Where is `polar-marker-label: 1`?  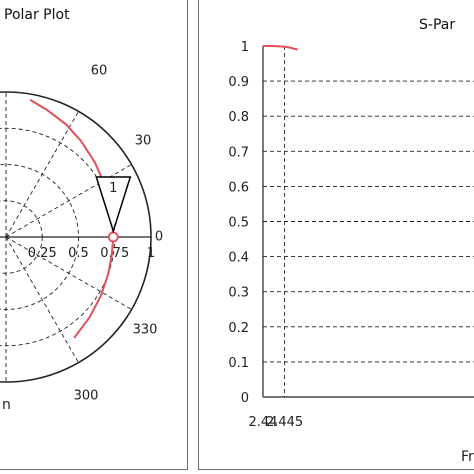 polar-marker-label: 1 is located at coordinates (113, 188).